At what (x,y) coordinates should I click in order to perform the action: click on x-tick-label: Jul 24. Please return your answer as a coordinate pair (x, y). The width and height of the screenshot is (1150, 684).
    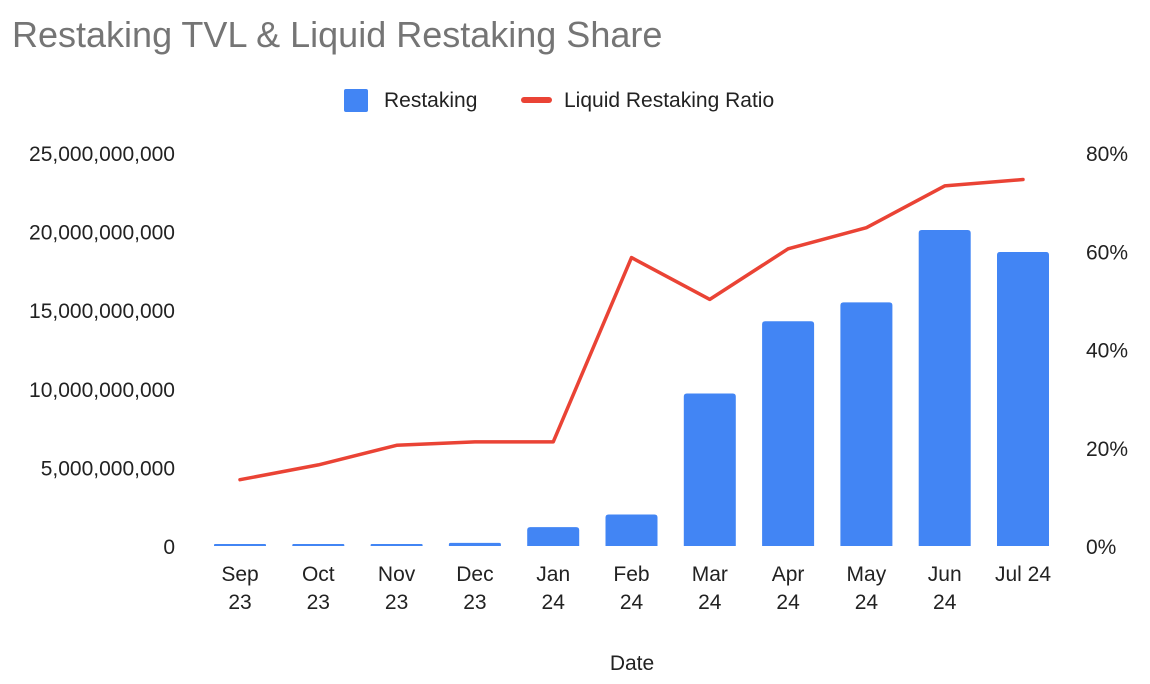
    Looking at the image, I should click on (1023, 574).